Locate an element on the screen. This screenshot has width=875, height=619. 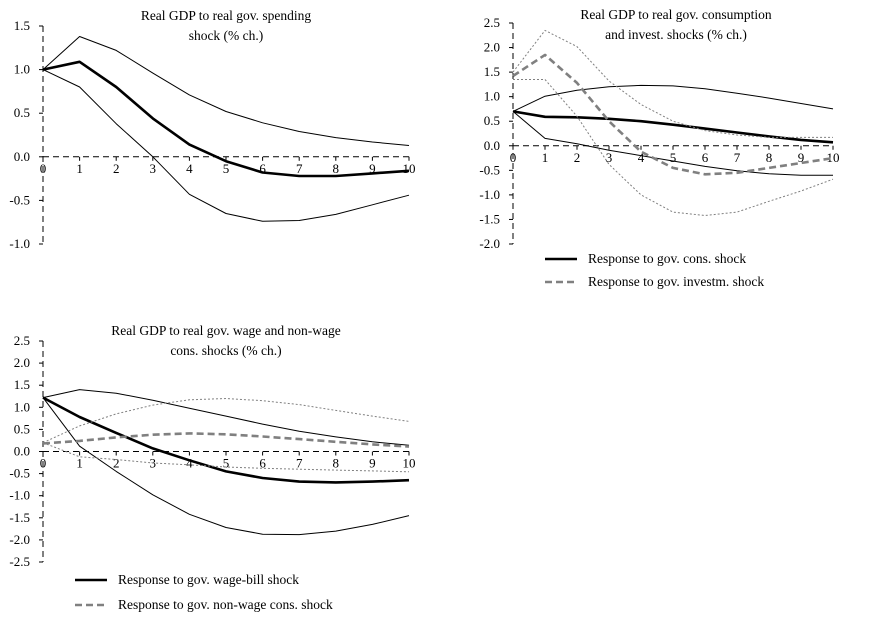
chart-title-line: Real GDP to real gov. wage and non-wage is located at coordinates (226, 330).